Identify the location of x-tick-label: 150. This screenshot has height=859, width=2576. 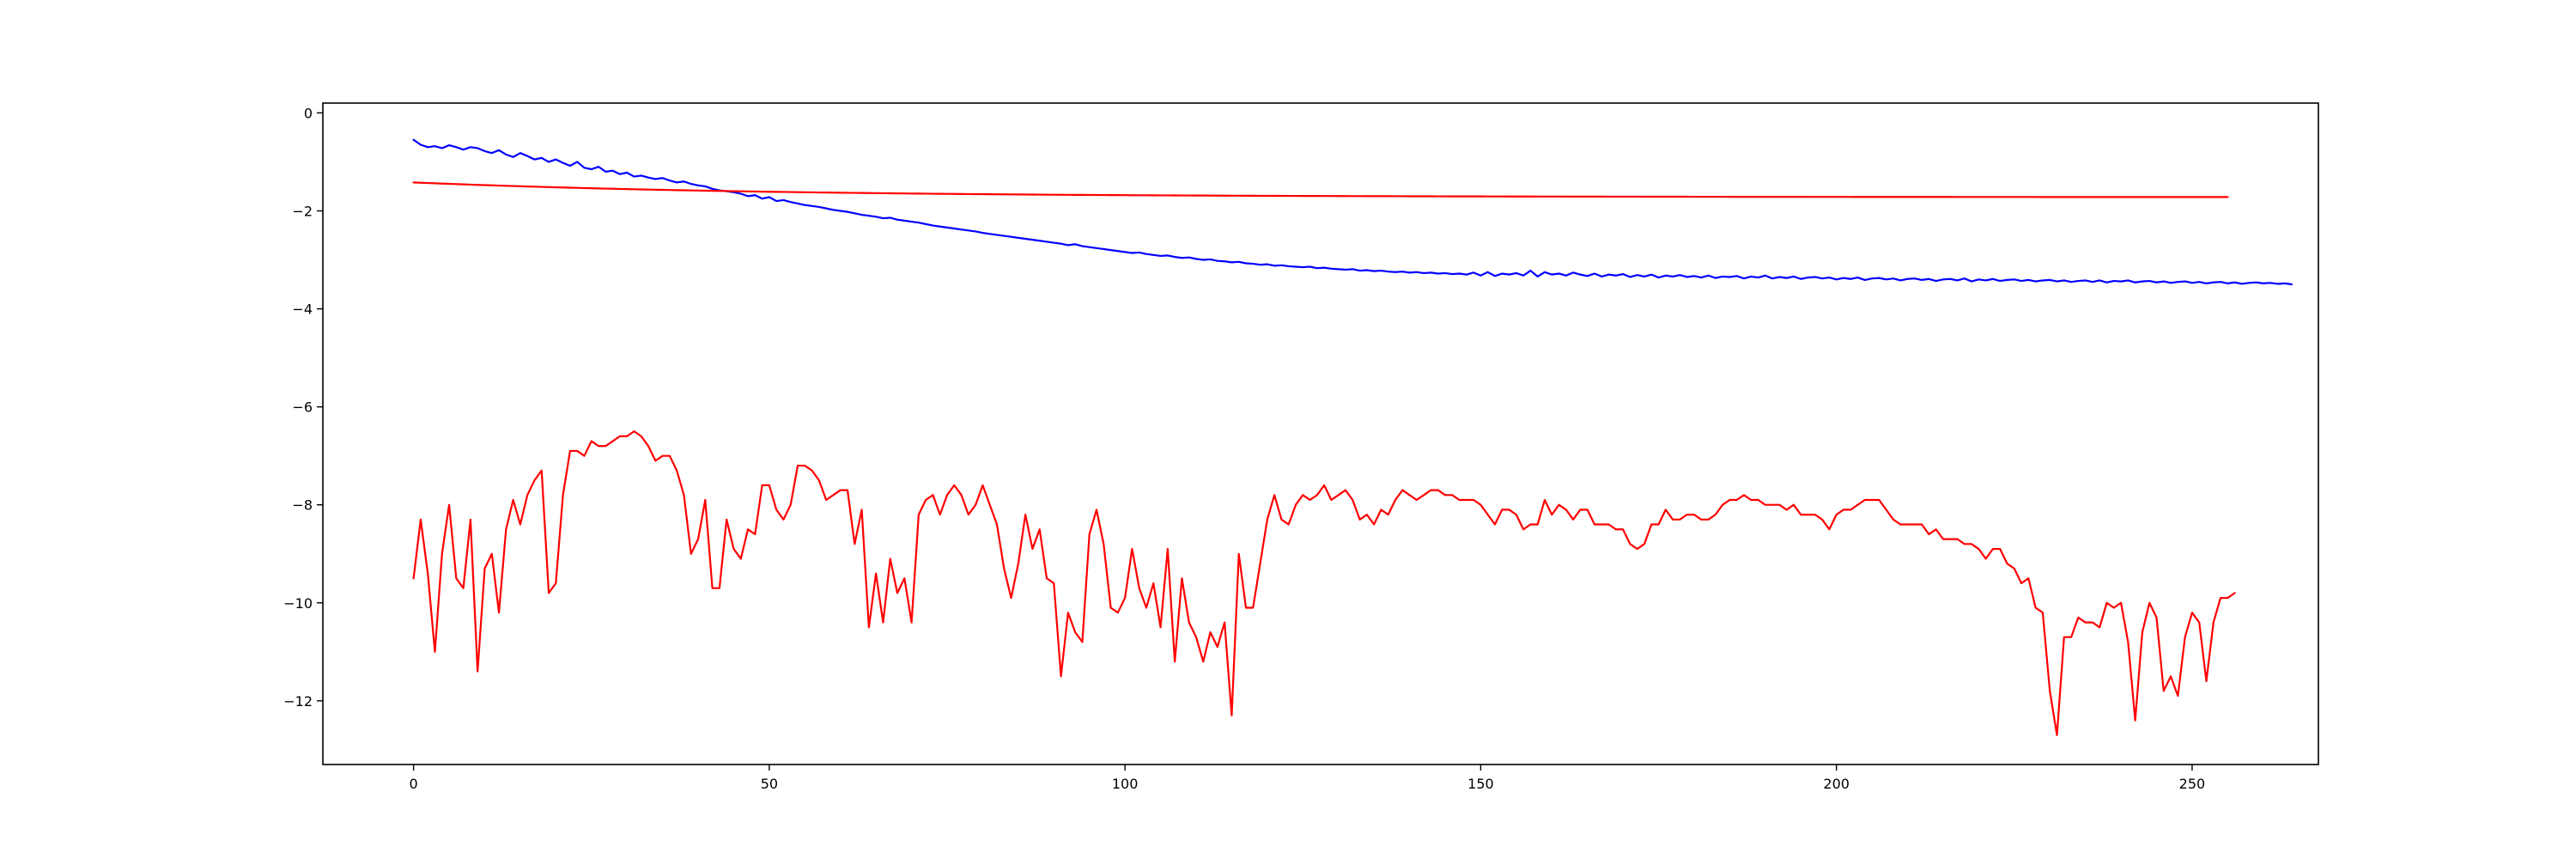
(1481, 784).